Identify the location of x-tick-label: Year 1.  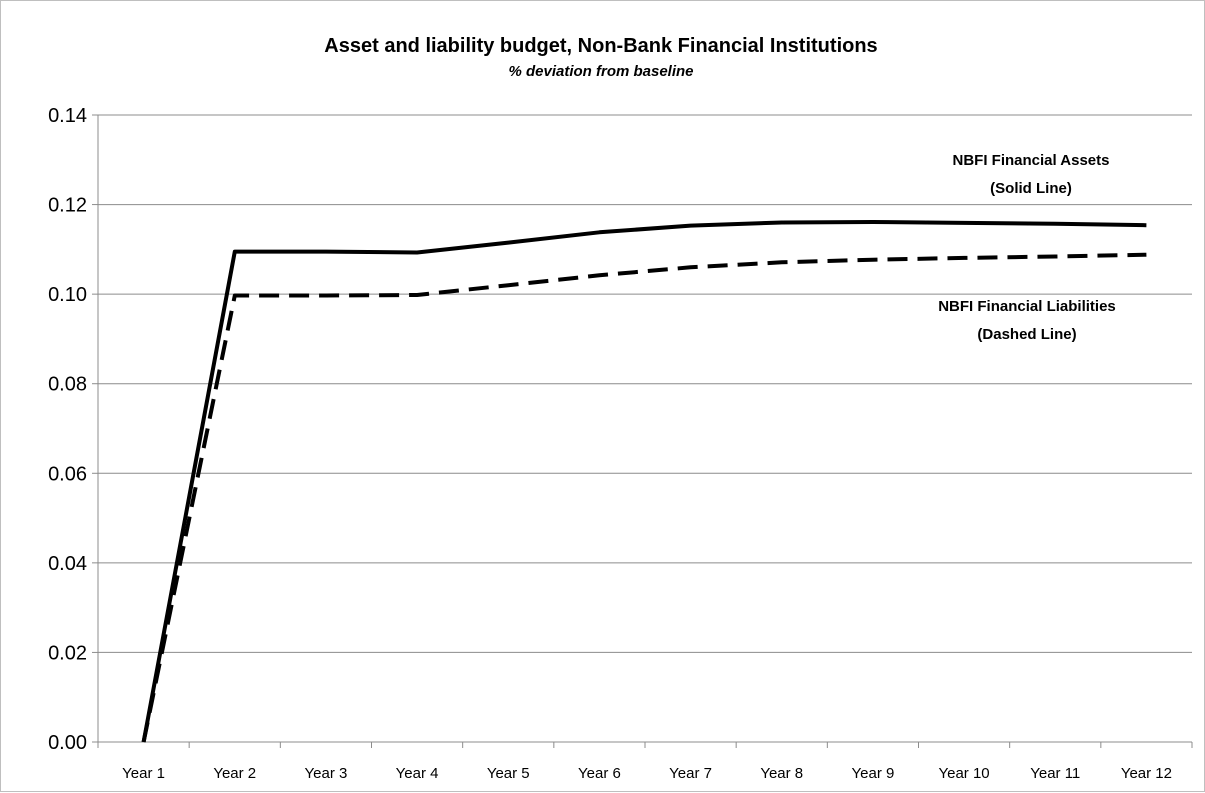
(143, 773).